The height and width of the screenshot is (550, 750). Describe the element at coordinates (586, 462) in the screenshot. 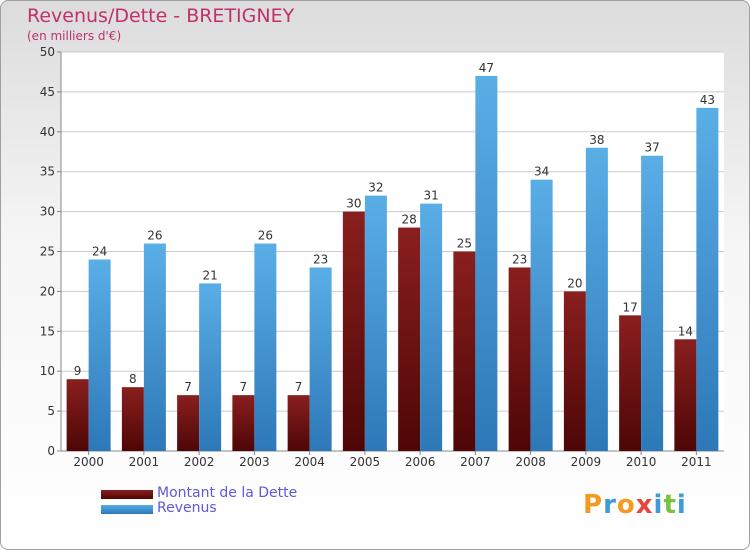

I see `x-tick-label: 2009` at that location.